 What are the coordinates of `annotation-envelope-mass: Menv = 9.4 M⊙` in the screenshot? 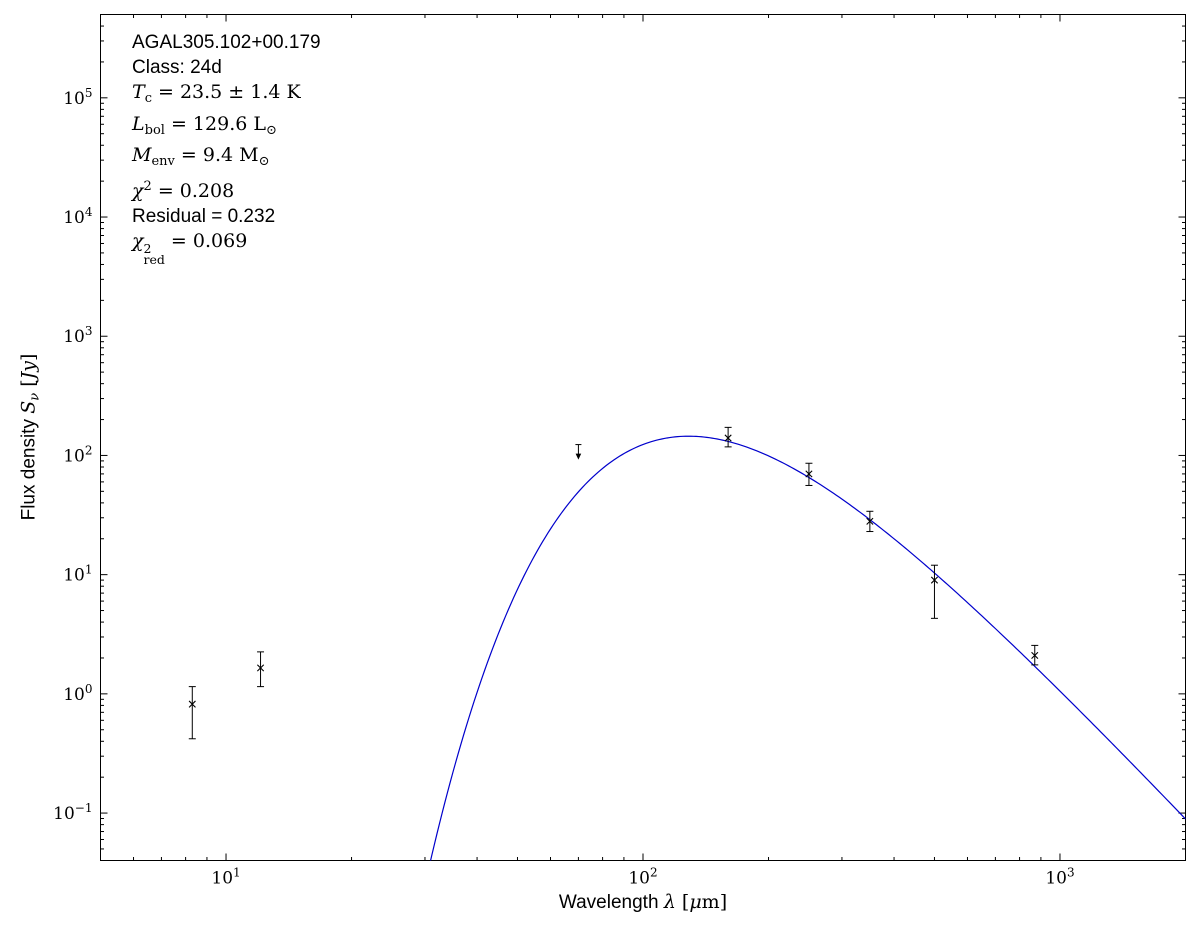 It's located at (201, 157).